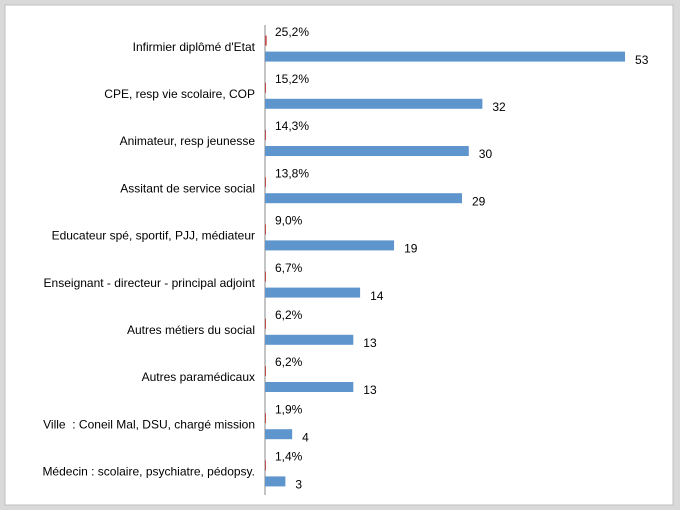 The width and height of the screenshot is (680, 510). I want to click on value-label: 53, so click(642, 60).